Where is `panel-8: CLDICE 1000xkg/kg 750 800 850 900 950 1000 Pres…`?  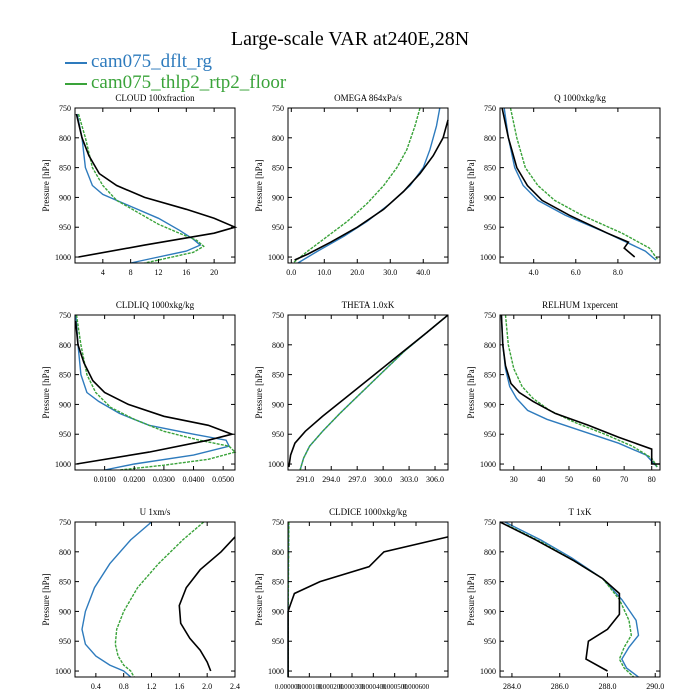 panel-8: CLDICE 1000xkg/kg 750 800 850 900 950 1000 Pres… is located at coordinates (351, 599).